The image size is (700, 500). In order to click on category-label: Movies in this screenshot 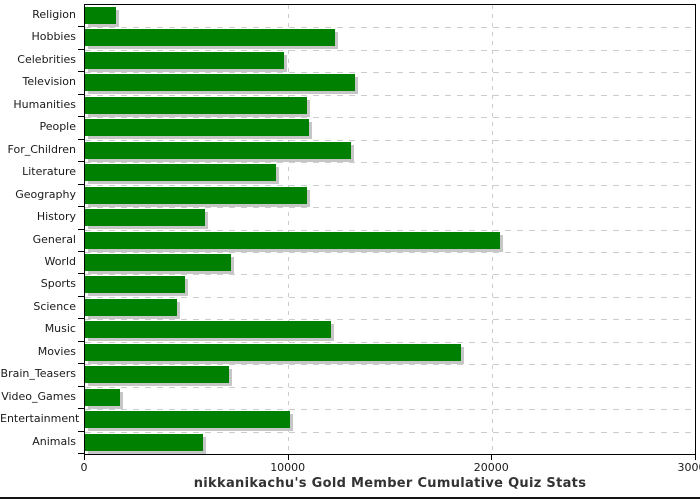, I will do `click(56, 351)`.